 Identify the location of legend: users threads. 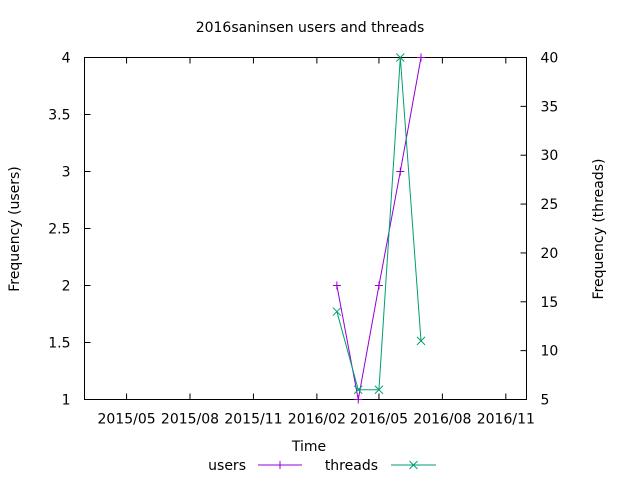
(322, 466).